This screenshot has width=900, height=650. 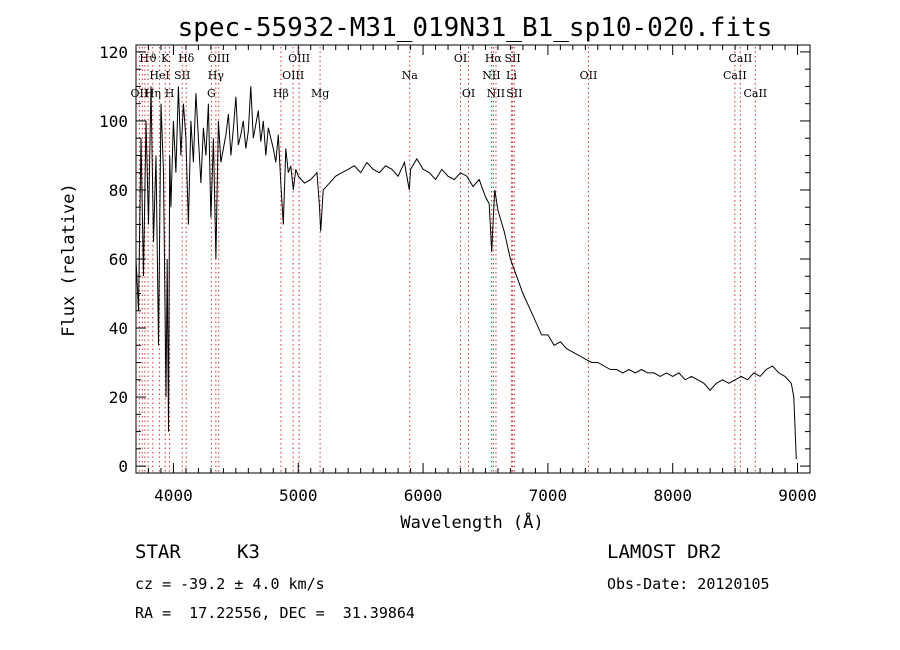 I want to click on y-tick-label: 40, so click(x=118, y=328).